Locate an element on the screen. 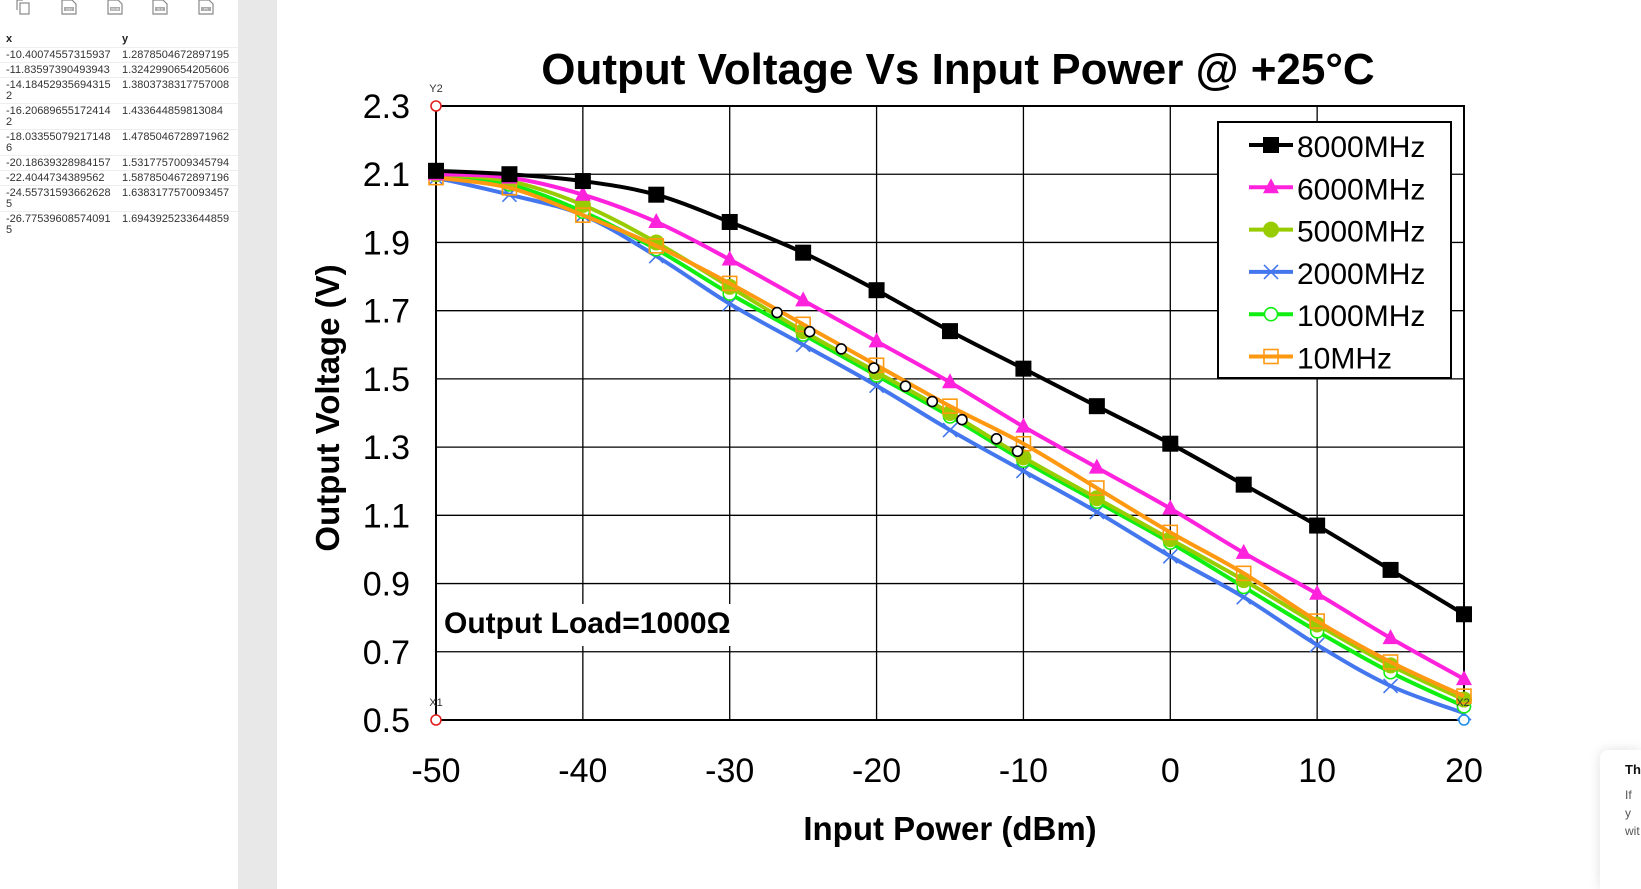  column-header-y: y is located at coordinates (125, 38).